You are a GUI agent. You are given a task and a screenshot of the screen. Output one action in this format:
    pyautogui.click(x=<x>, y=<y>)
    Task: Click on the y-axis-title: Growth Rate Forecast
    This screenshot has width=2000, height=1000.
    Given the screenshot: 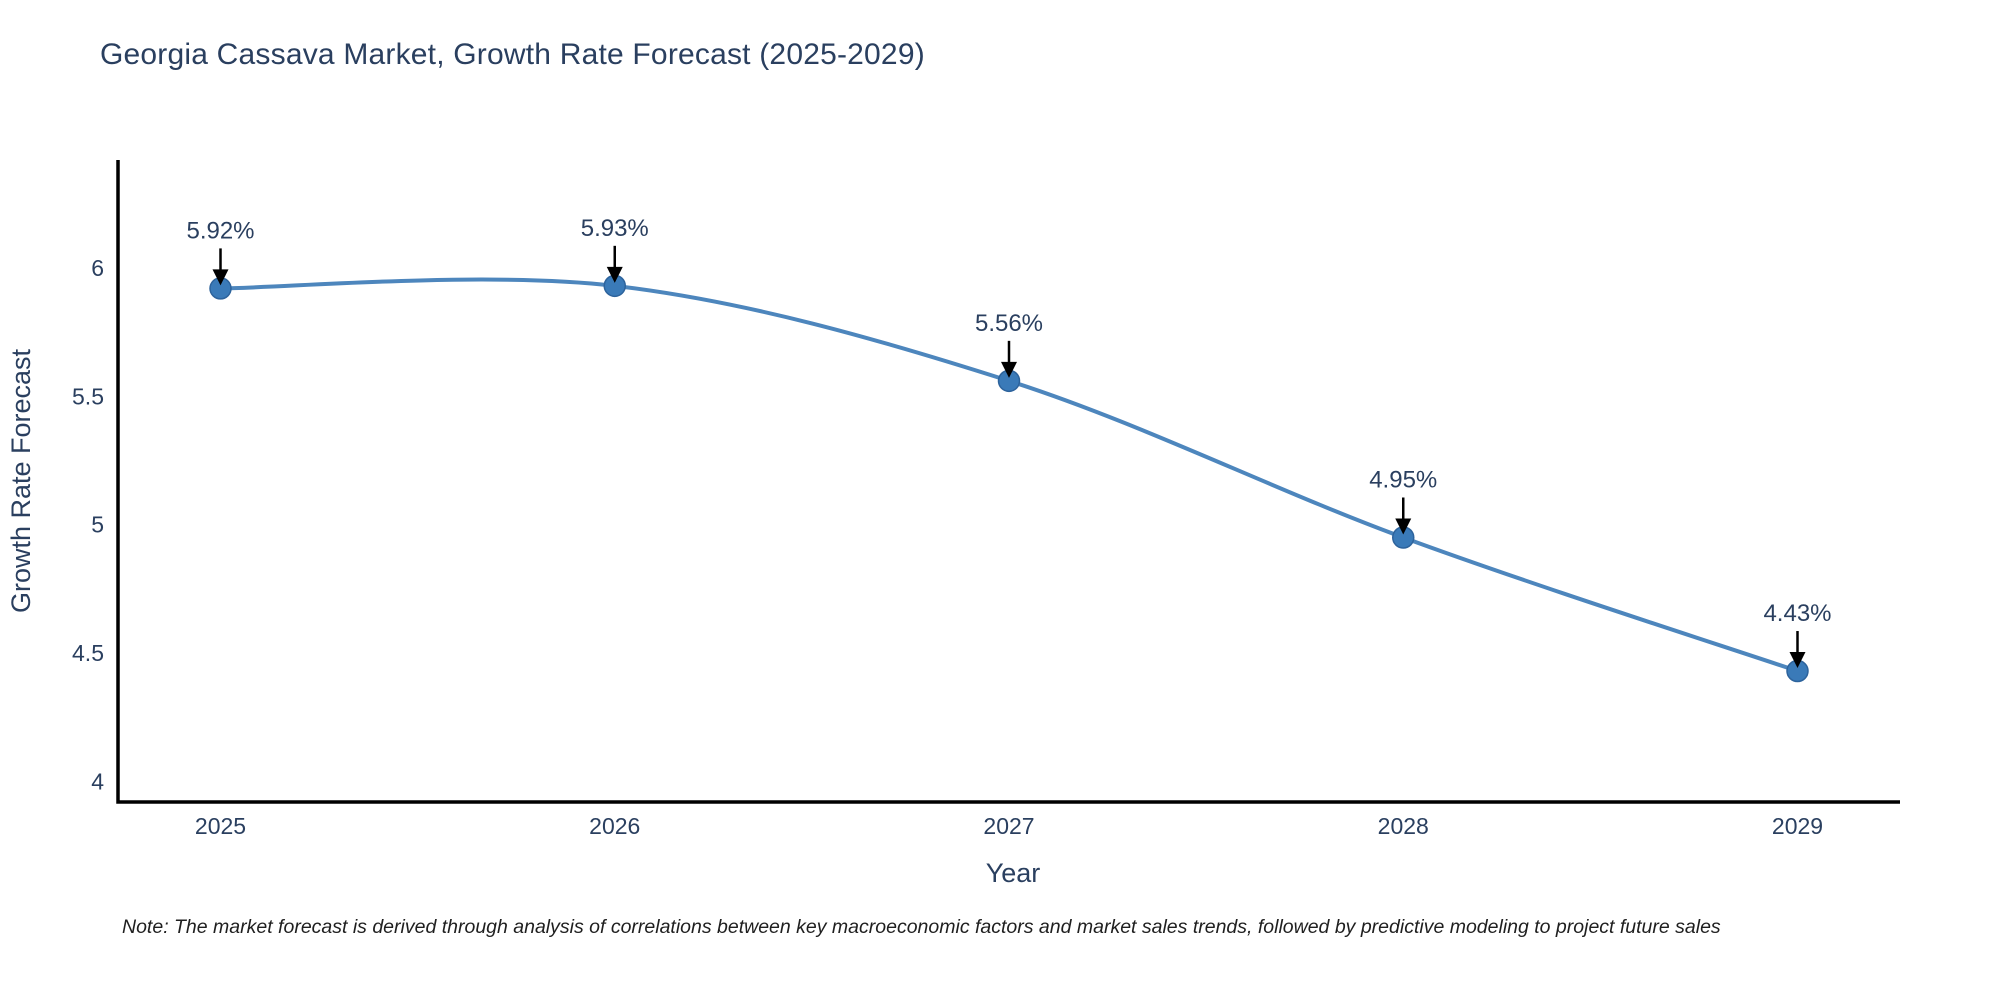 What is the action you would take?
    pyautogui.click(x=21, y=480)
    